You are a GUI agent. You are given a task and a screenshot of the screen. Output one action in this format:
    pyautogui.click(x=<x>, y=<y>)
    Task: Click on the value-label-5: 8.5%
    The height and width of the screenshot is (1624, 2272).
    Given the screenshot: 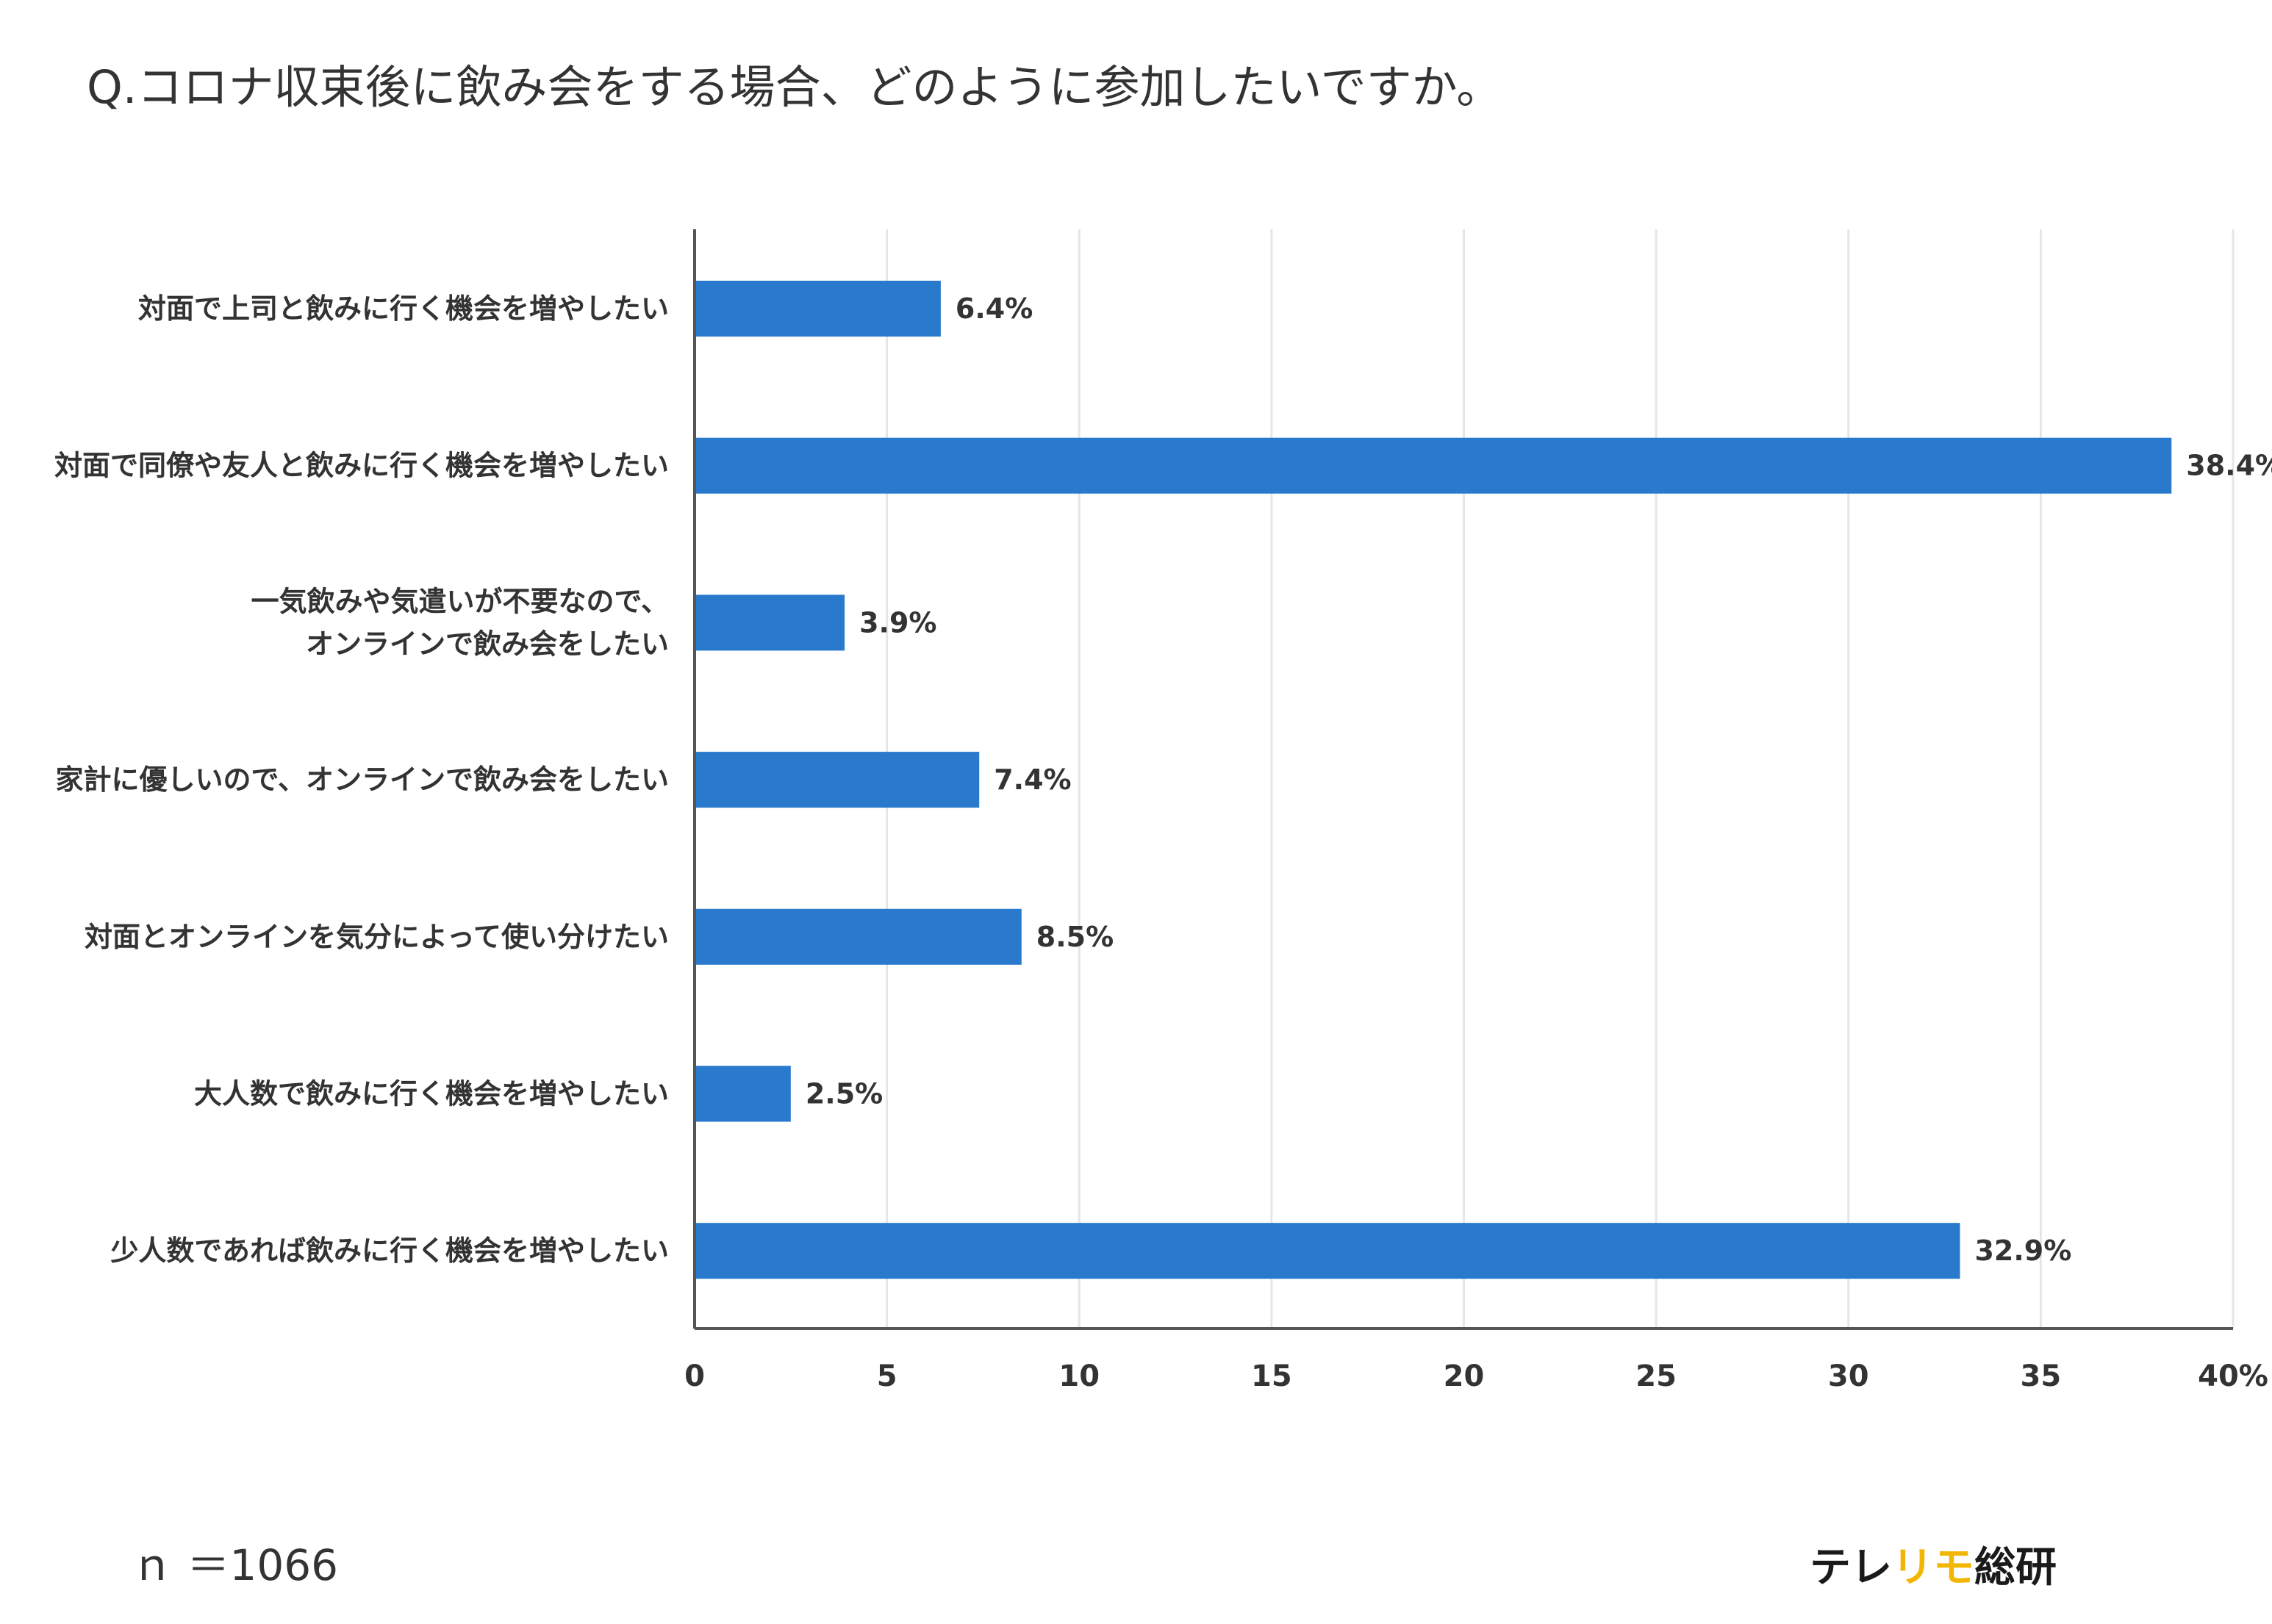 What is the action you would take?
    pyautogui.click(x=1075, y=937)
    